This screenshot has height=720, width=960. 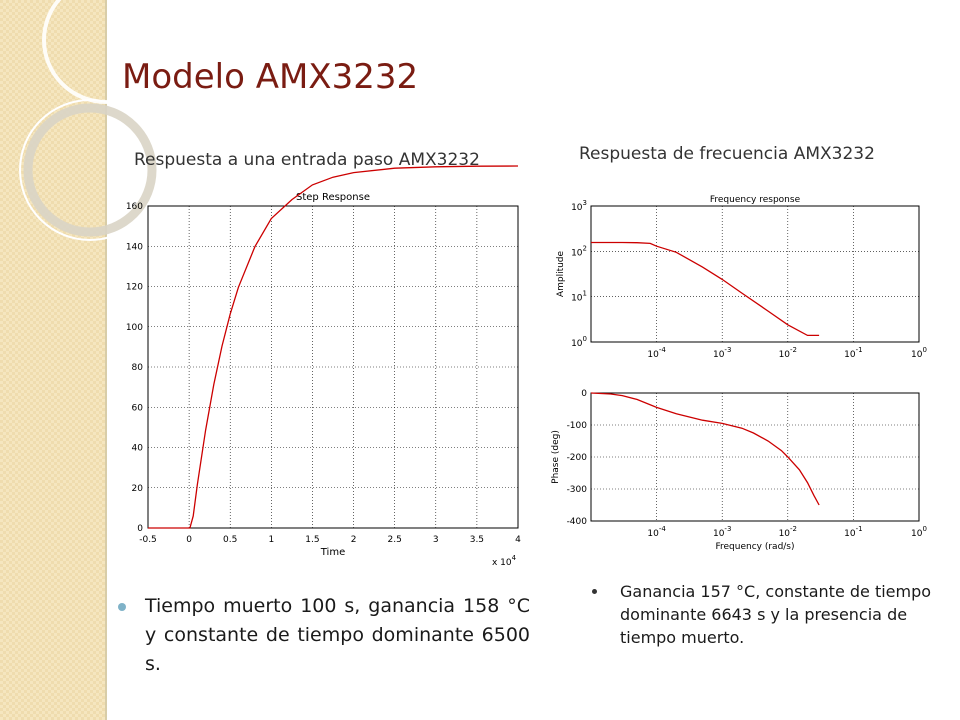 I want to click on page-title: Modelo AMX3232, so click(x=270, y=77).